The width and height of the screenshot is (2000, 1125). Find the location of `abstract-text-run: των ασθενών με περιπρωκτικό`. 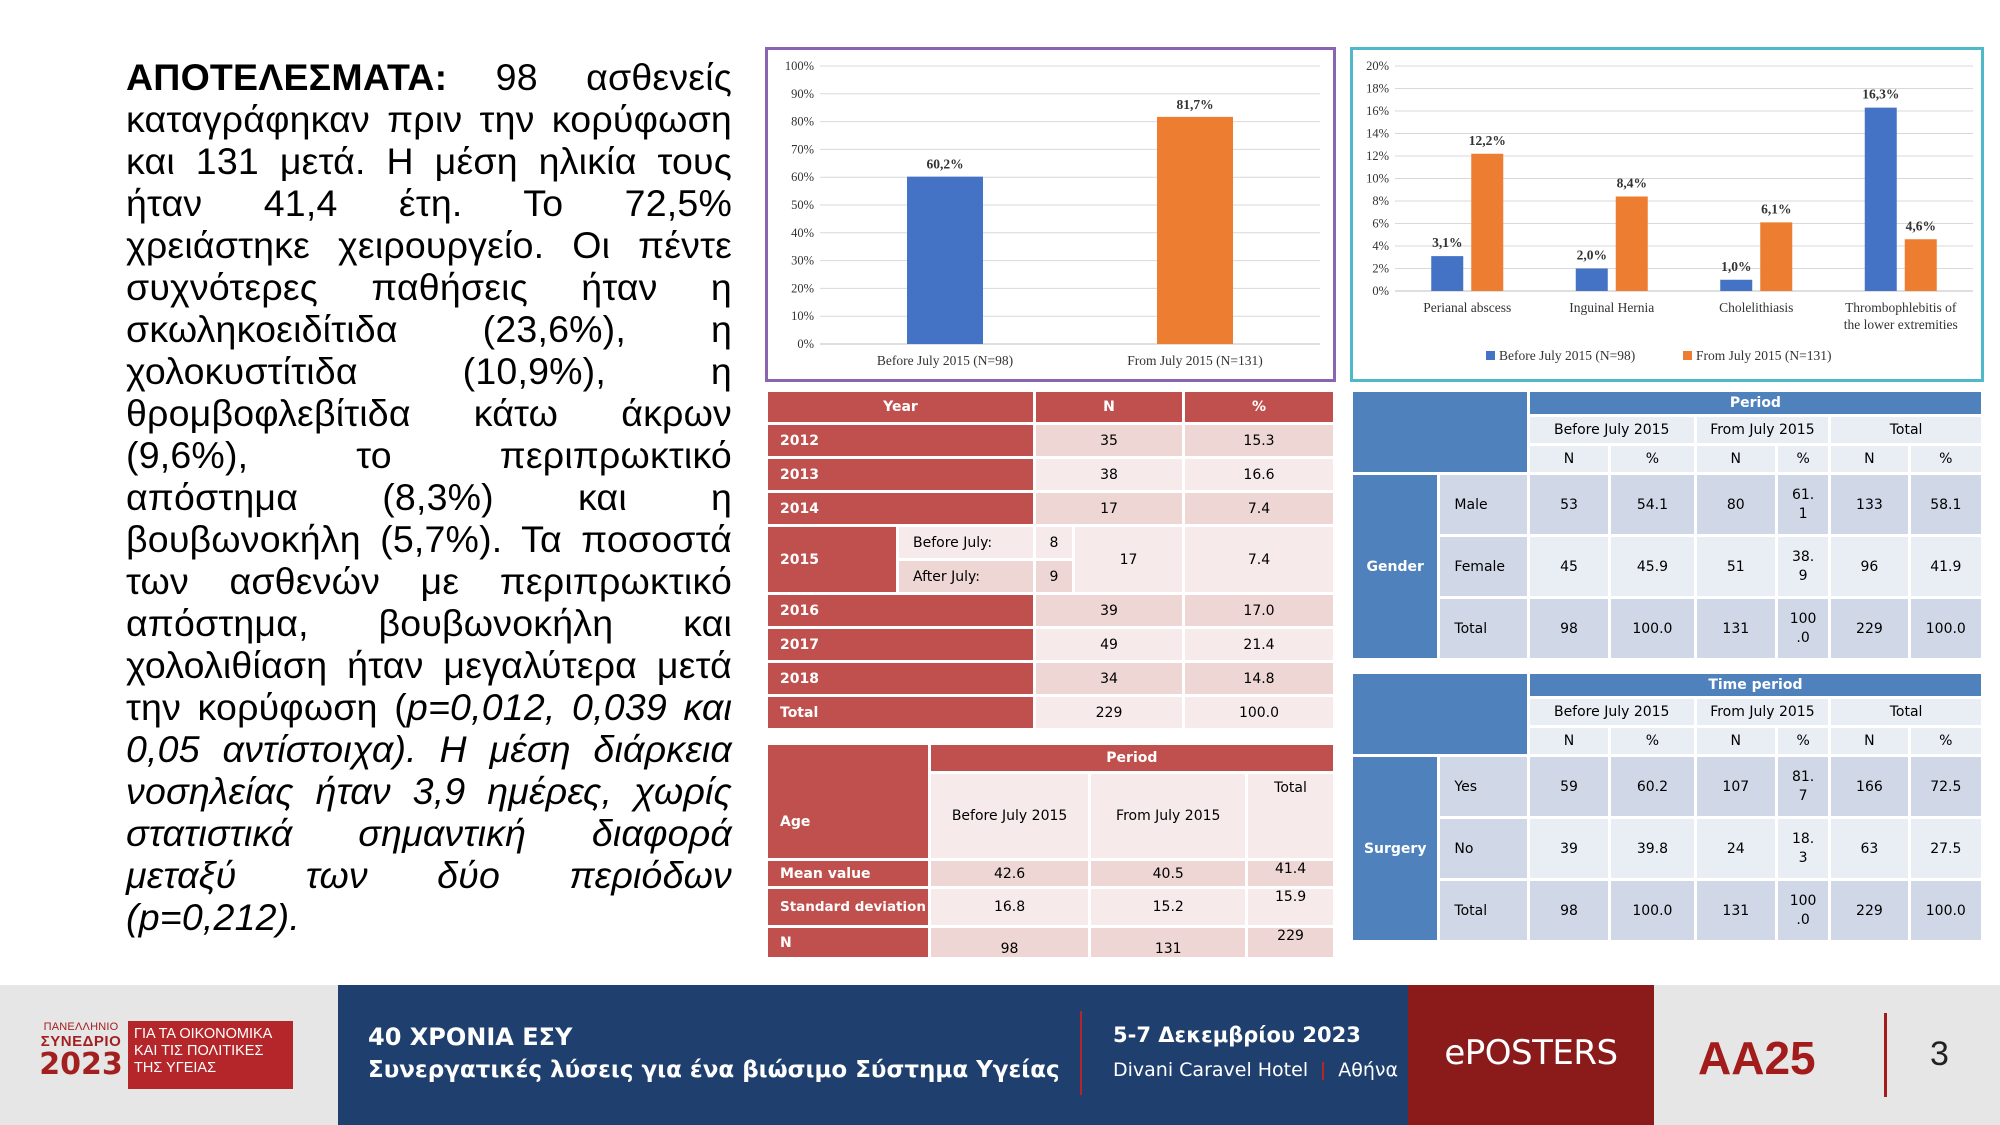

abstract-text-run: των ασθενών με περιπρωκτικό is located at coordinates (429, 581).